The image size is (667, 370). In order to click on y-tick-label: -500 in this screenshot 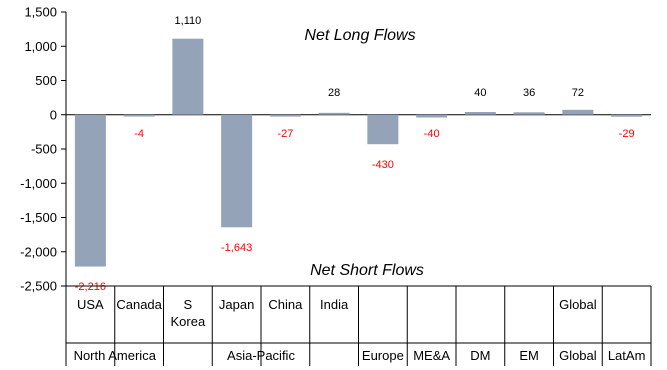, I will do `click(44, 149)`.